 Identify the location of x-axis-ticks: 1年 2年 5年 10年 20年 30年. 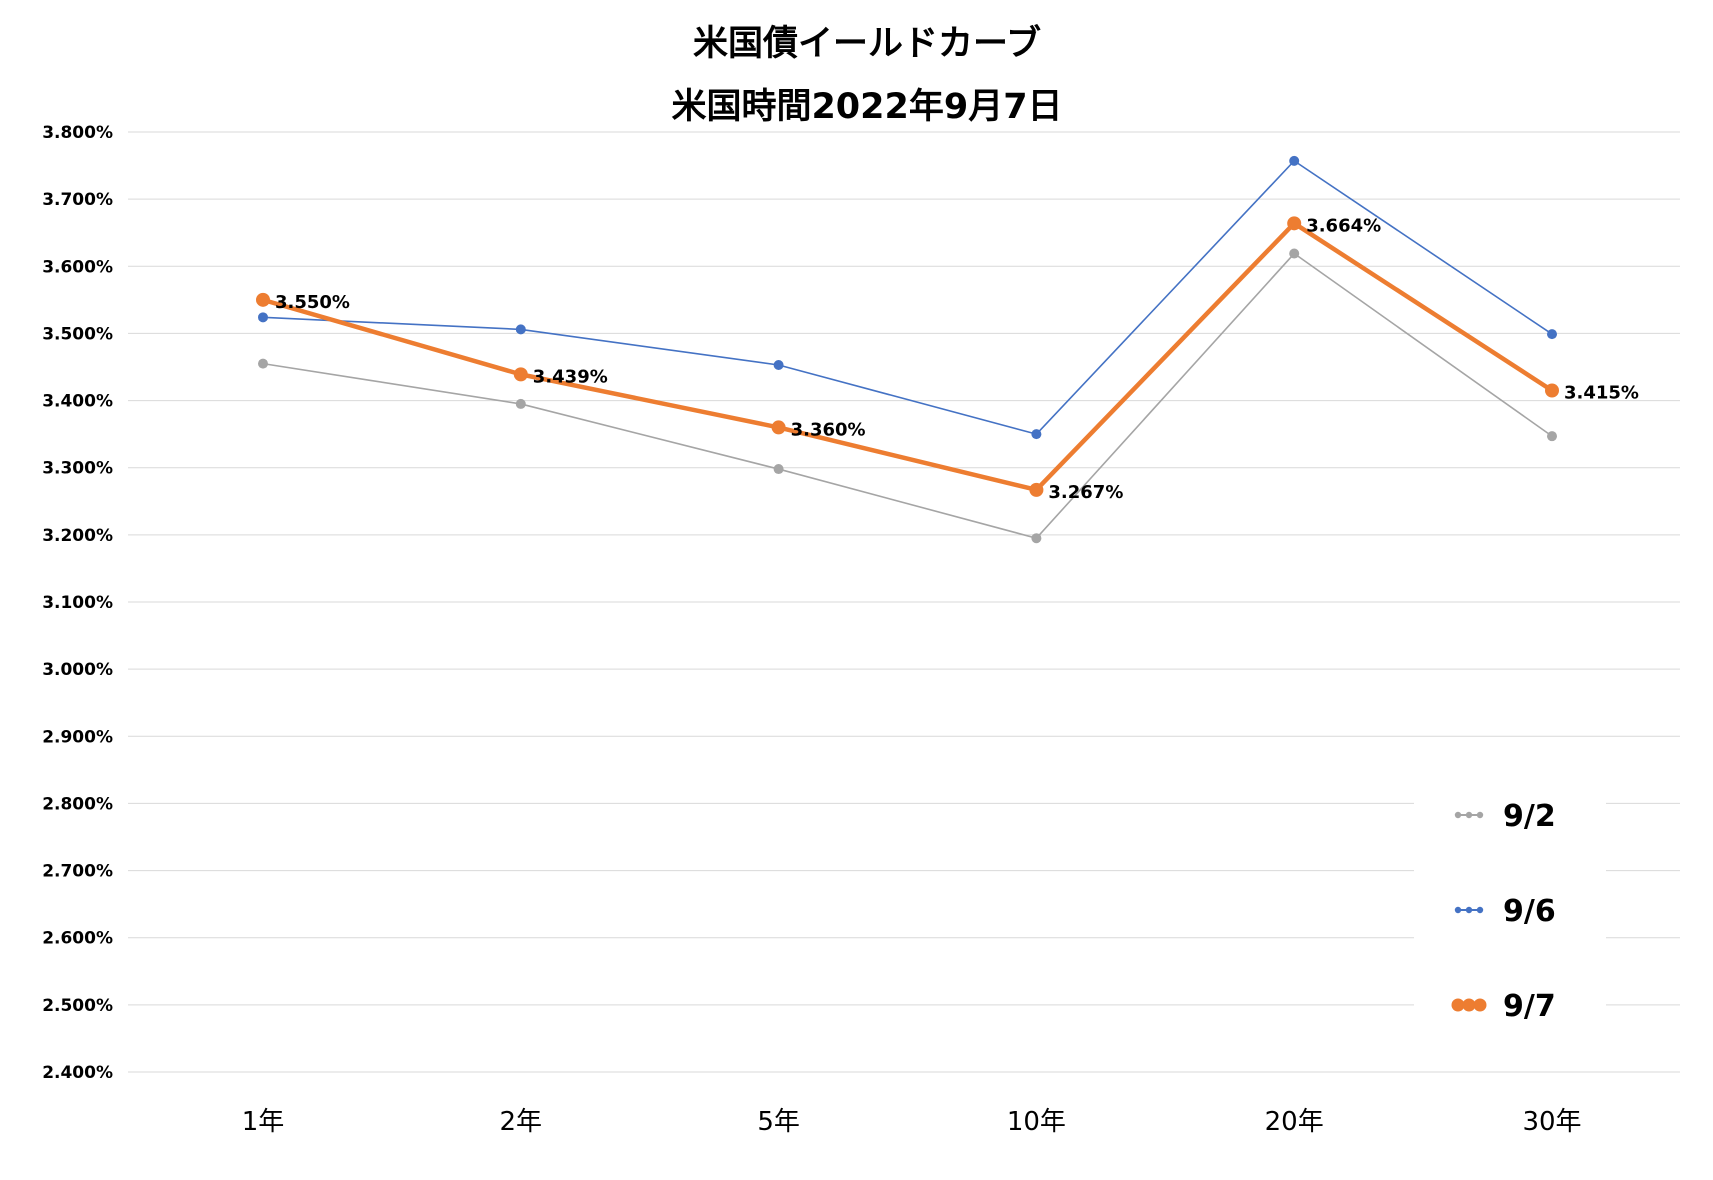
(912, 1122).